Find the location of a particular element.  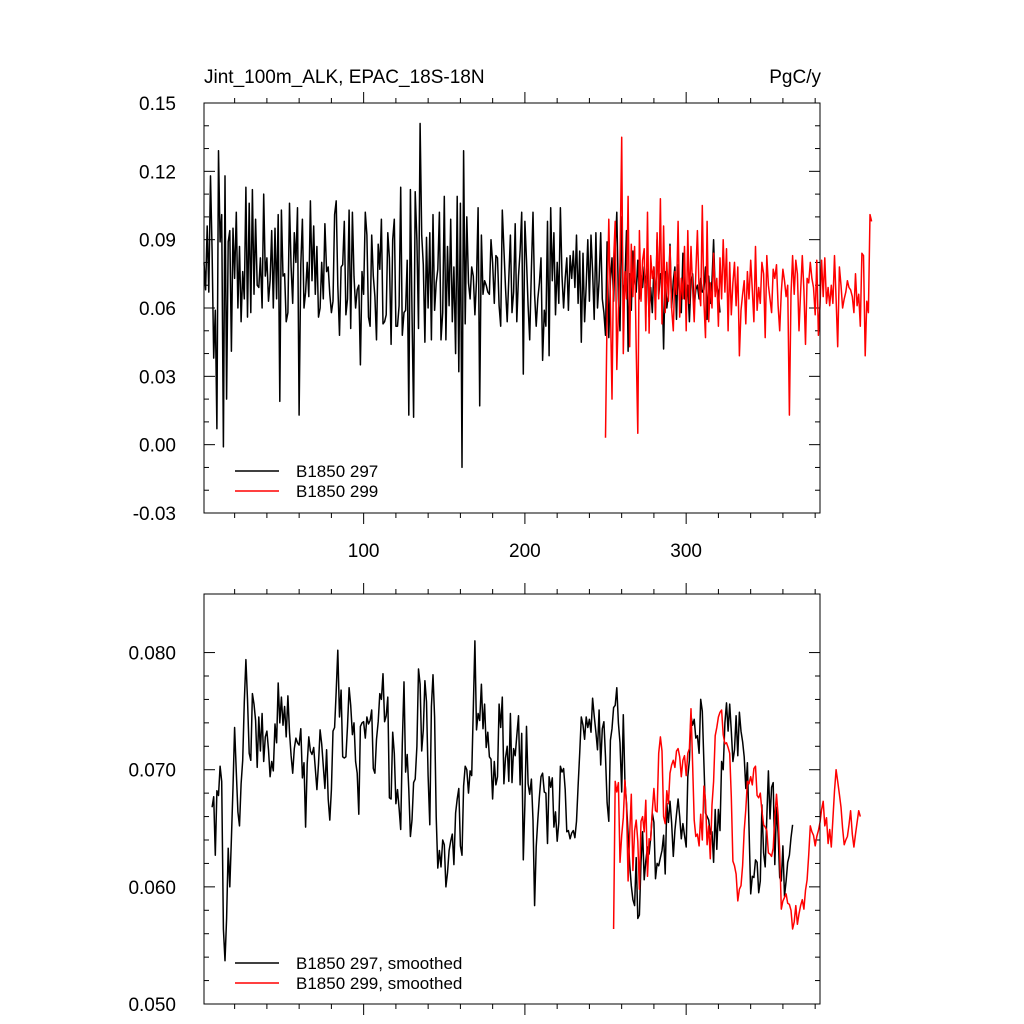

top-title-left: Jint_100m_ALK, EPAC_18S-18N is located at coordinates (344, 77).